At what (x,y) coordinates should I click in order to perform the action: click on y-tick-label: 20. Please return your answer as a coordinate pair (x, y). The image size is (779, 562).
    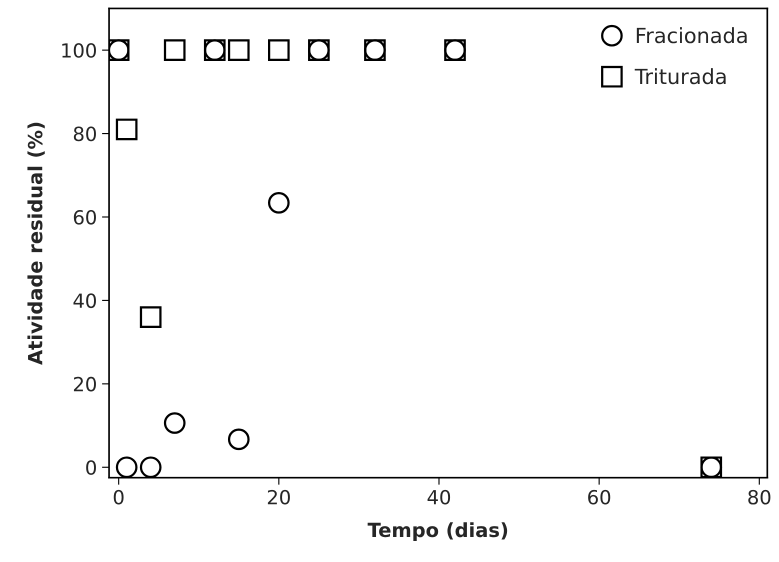
    Looking at the image, I should click on (85, 384).